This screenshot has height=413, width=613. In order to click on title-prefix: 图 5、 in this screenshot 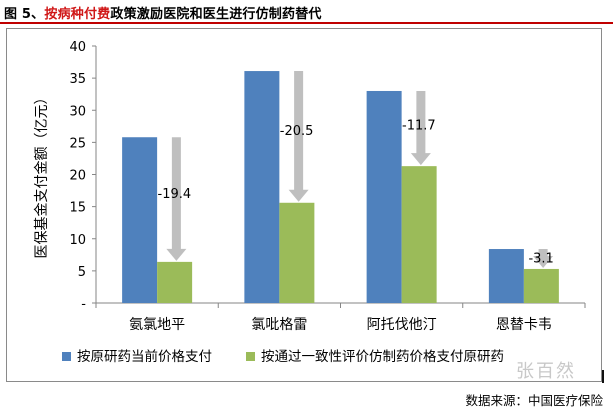, I will do `click(24, 14)`.